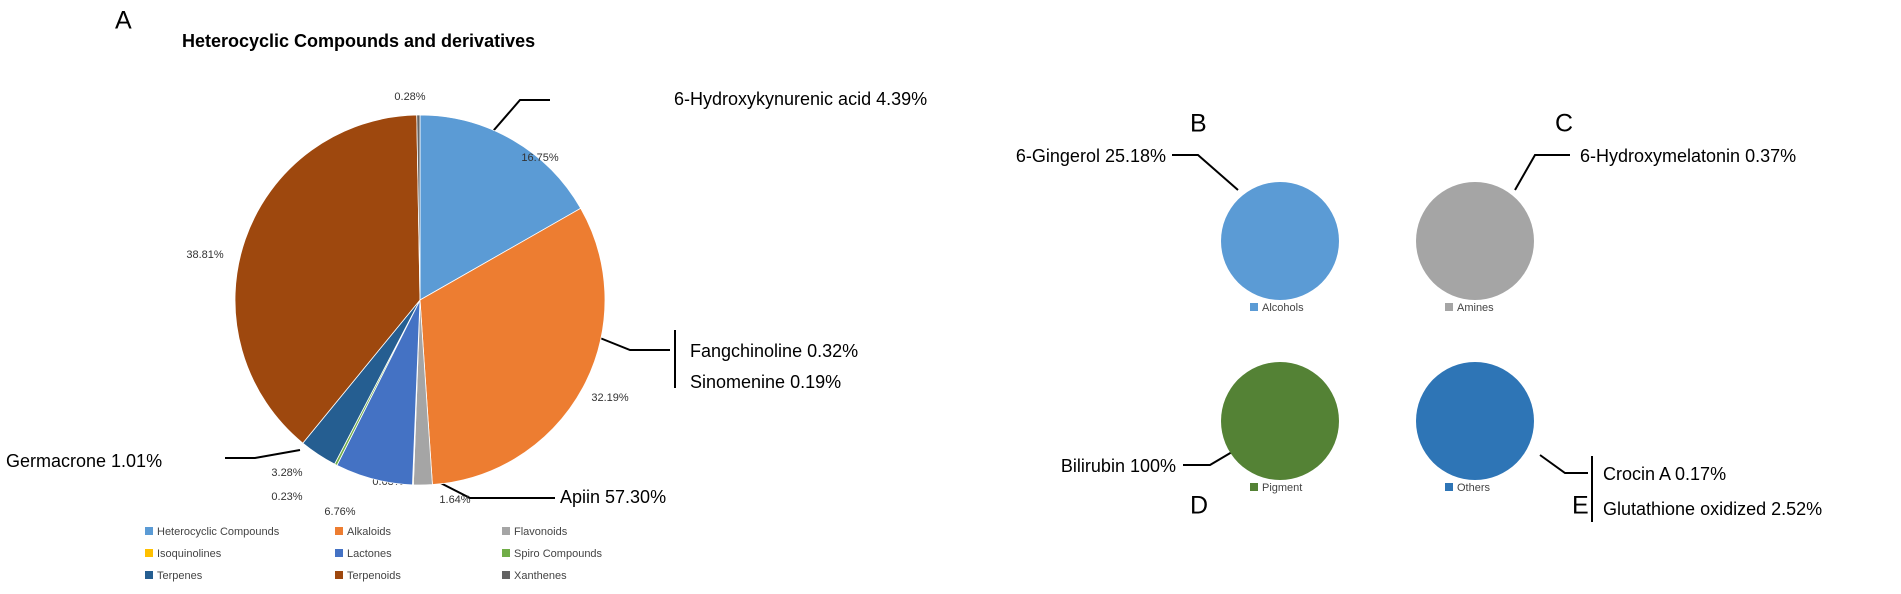  Describe the element at coordinates (286, 473) in the screenshot. I see `slice-label: 3.28%` at that location.